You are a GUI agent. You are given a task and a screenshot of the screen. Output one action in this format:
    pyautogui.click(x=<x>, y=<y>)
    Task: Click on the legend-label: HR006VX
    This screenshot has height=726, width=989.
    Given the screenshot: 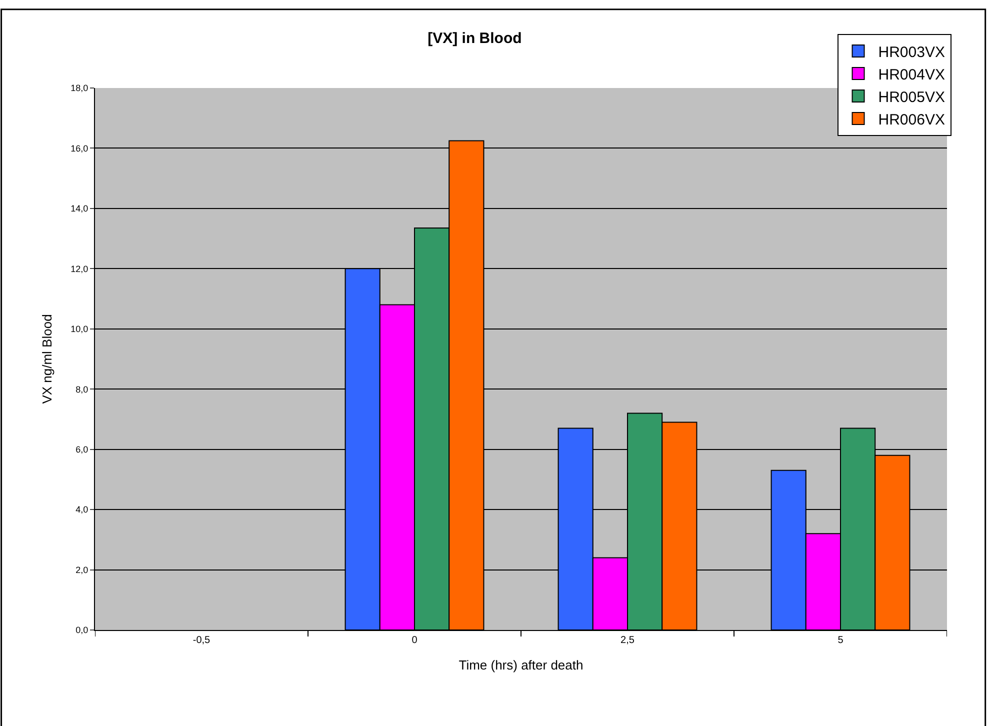 What is the action you would take?
    pyautogui.click(x=911, y=119)
    